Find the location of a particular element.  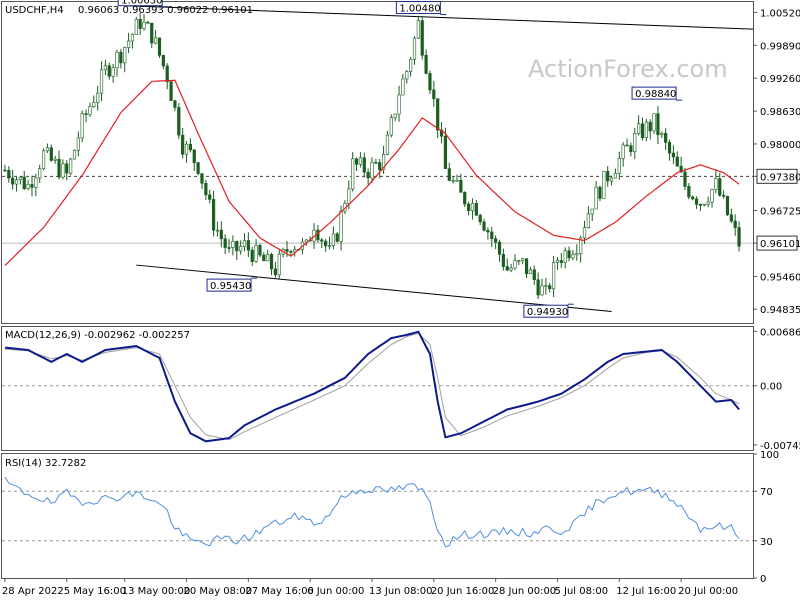

time-axis-label: 13 Jun 08:00 is located at coordinates (401, 591).